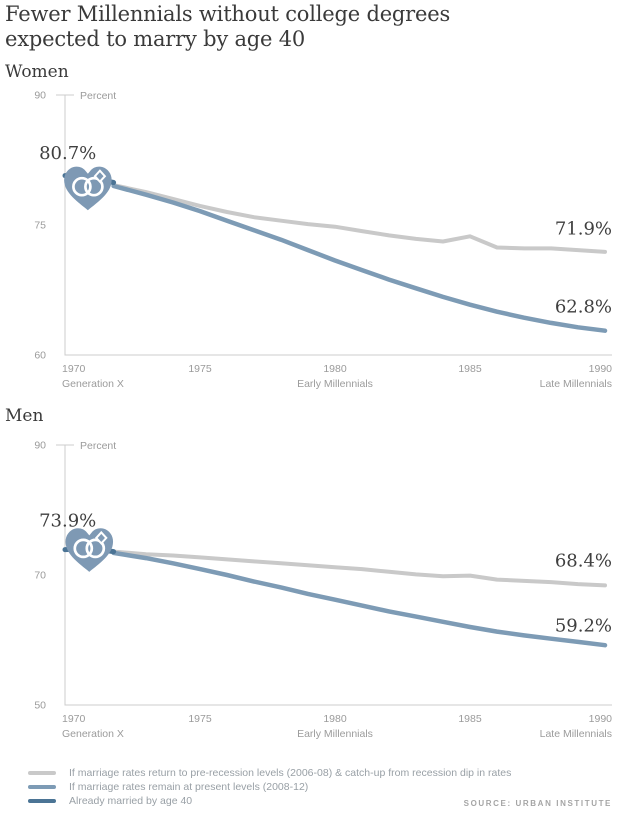 The height and width of the screenshot is (818, 620). Describe the element at coordinates (40, 576) in the screenshot. I see `y-tick-label: 70` at that location.